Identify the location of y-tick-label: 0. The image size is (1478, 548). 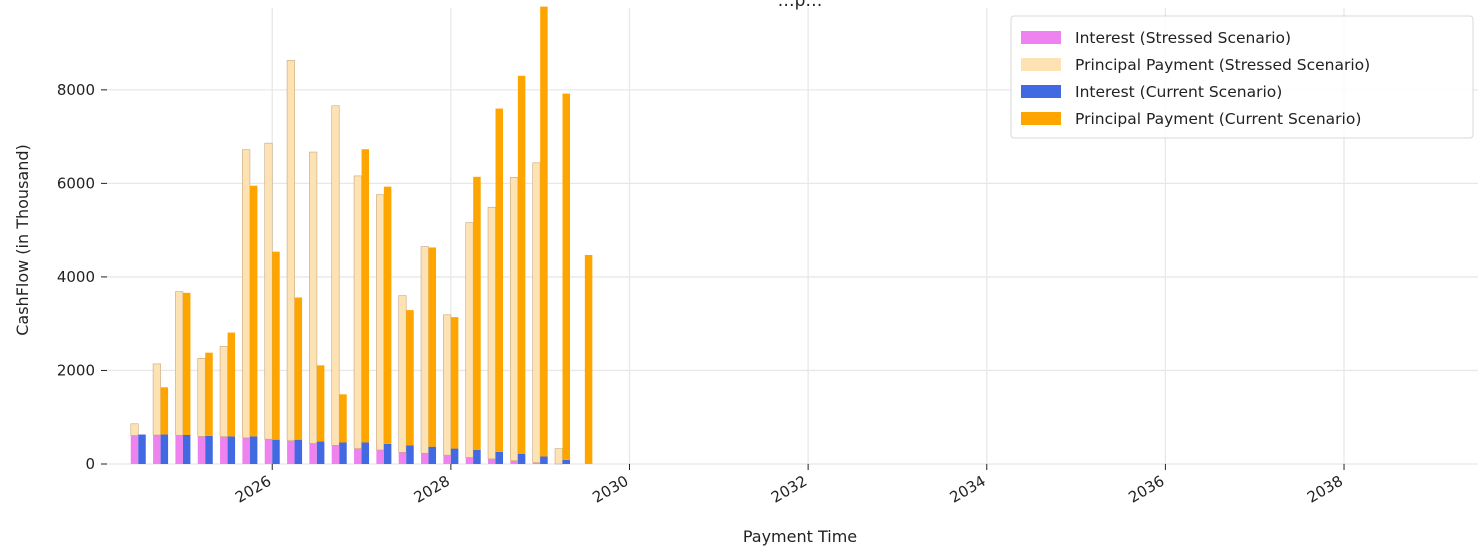
(90, 464).